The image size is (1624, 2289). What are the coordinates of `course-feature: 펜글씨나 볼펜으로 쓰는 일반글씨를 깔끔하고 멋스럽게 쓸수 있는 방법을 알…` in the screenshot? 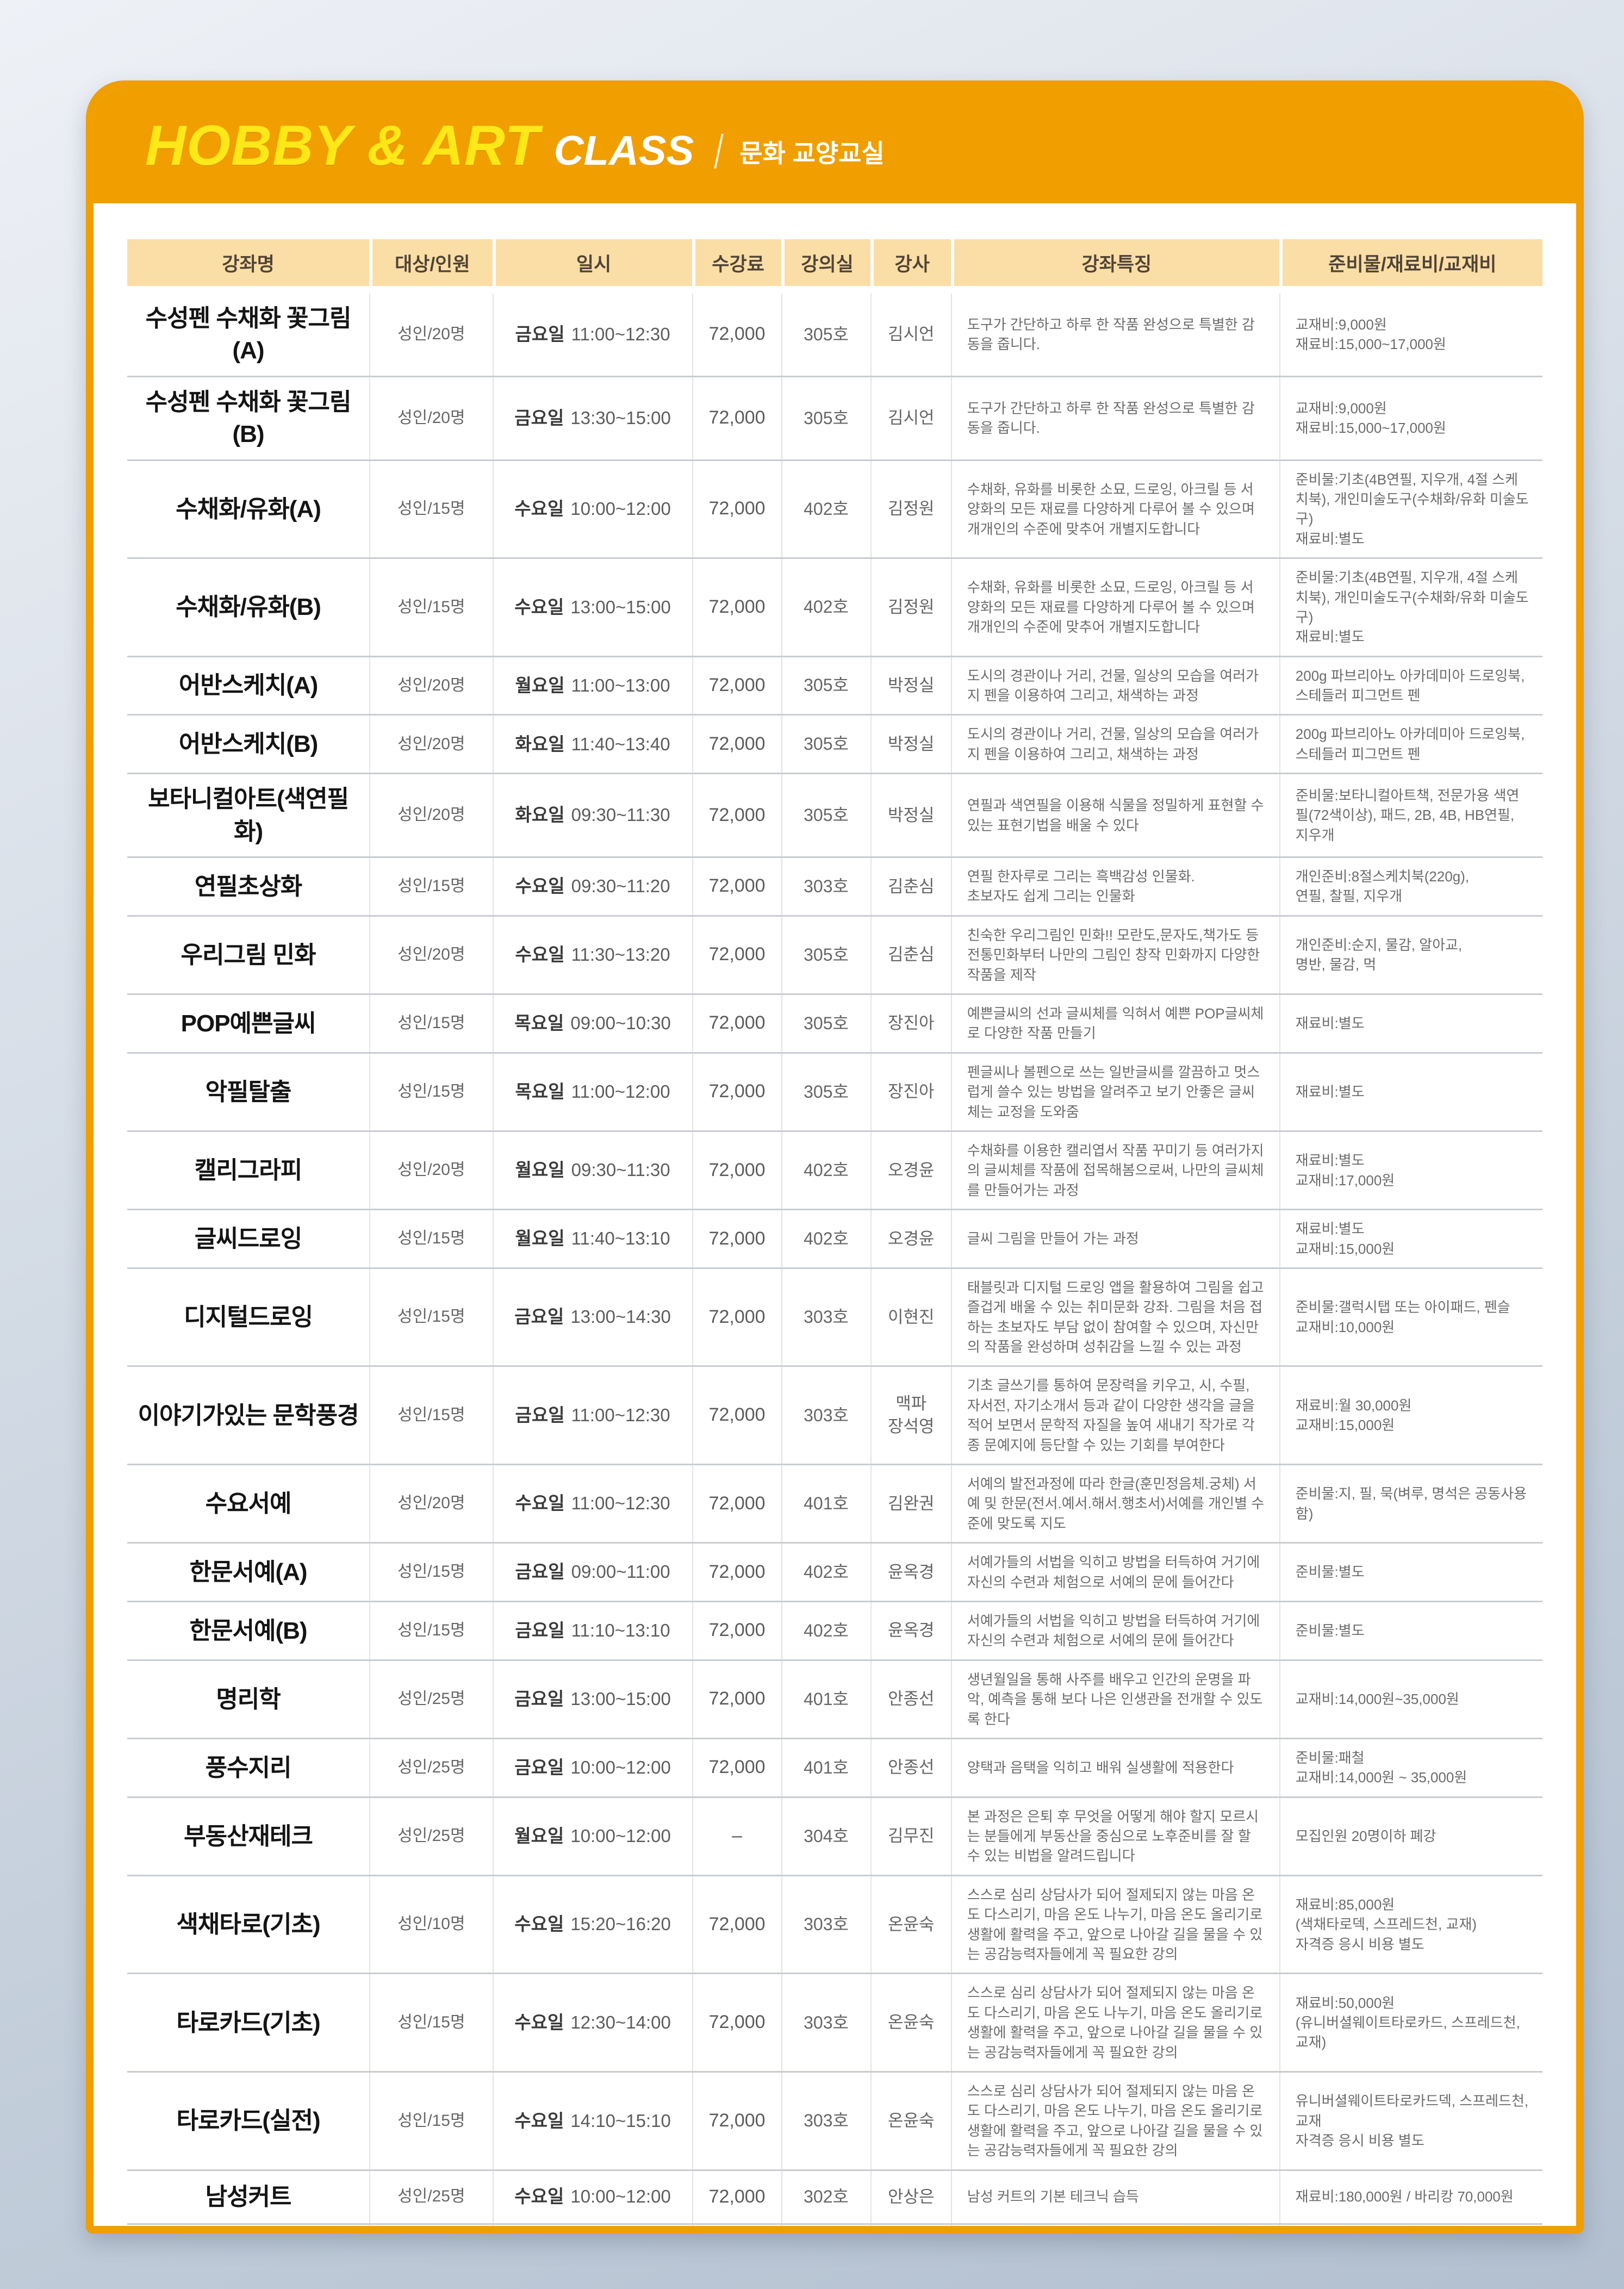 It's located at (1114, 1091).